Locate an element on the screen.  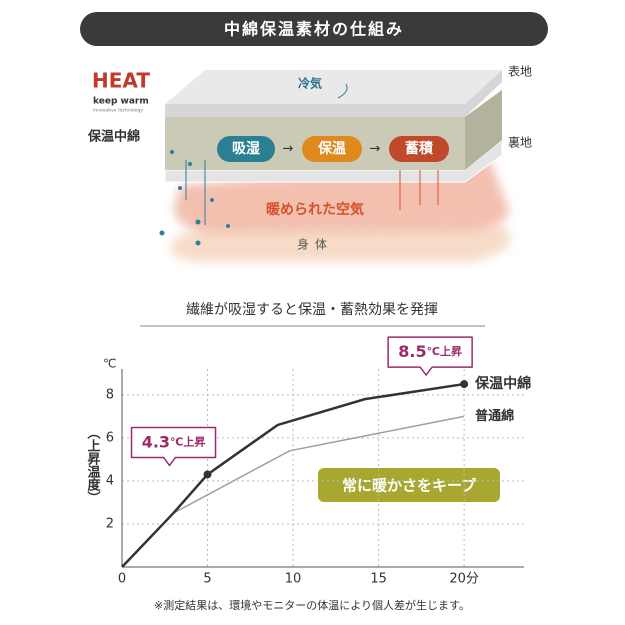
x-tick-label: 0 is located at coordinates (122, 579).